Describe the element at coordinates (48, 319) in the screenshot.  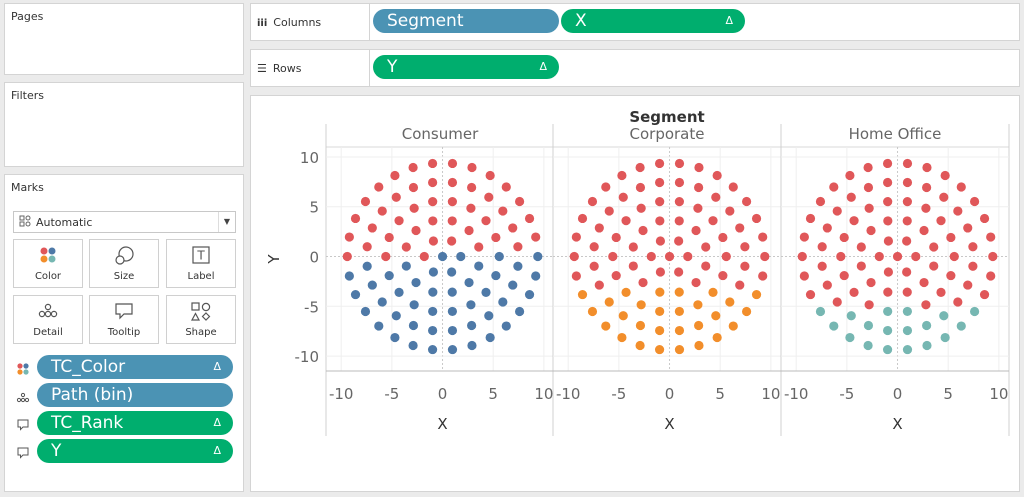
I see `detail-button: Detail` at that location.